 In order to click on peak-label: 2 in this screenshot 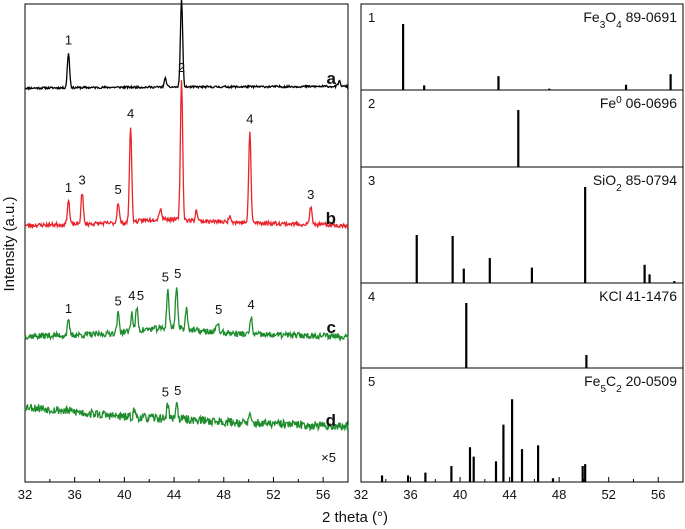, I will do `click(181, 67)`.